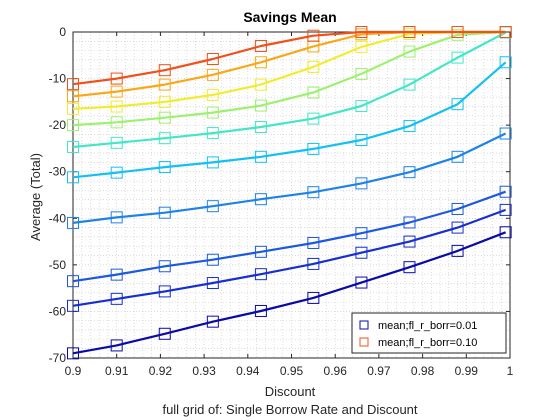 This screenshot has height=420, width=560. I want to click on y-axis-label: Average (Total), so click(35, 197).